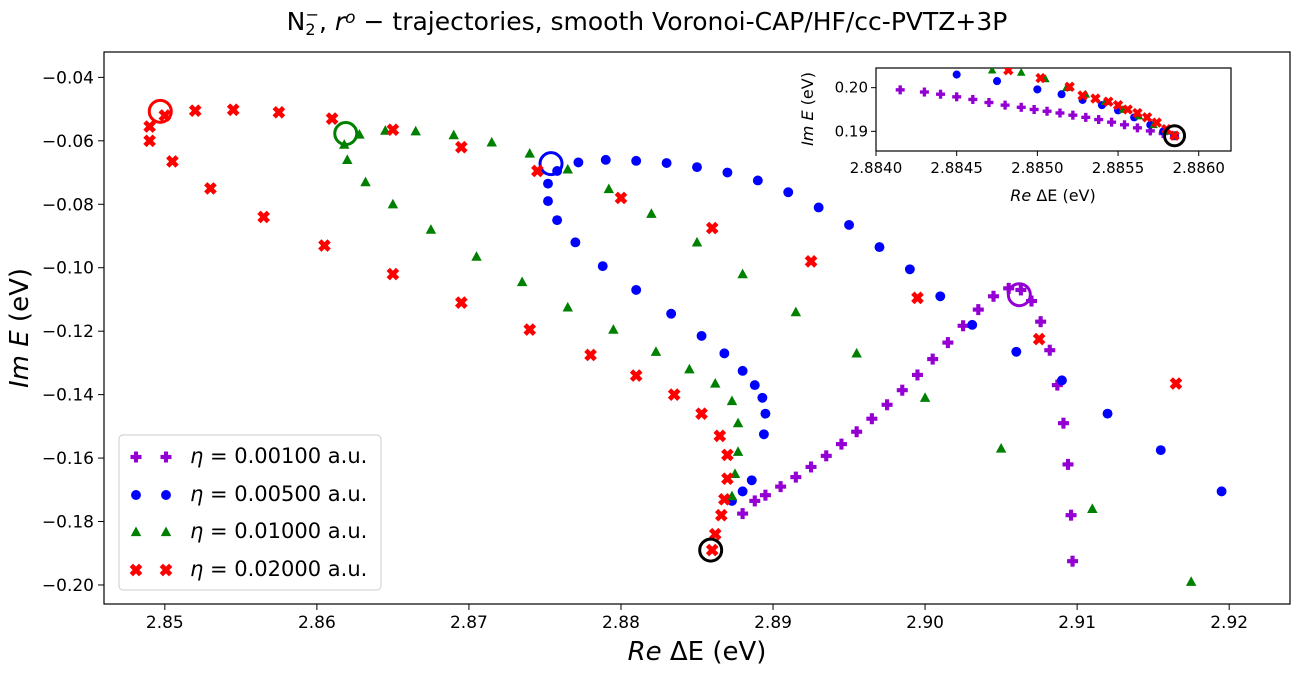  Describe the element at coordinates (278, 456) in the screenshot. I see `legend-label-eta-0.001: η = 0.00100 a.u.` at that location.